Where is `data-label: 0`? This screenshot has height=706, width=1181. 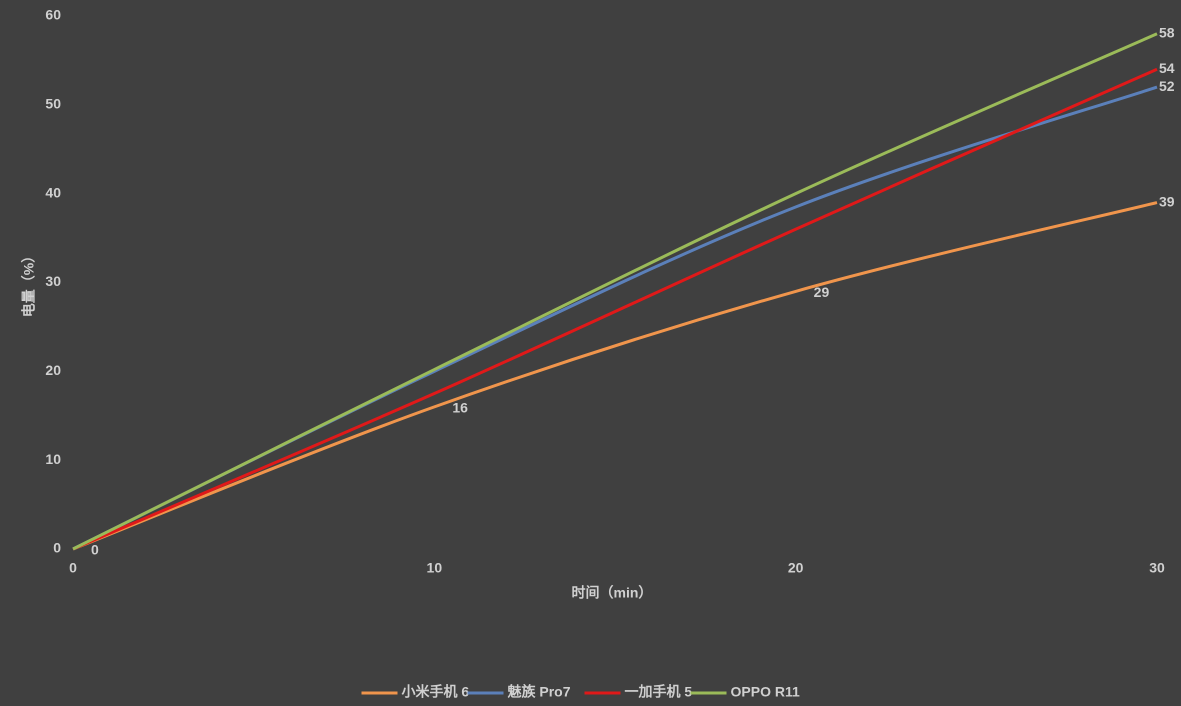
data-label: 0 is located at coordinates (95, 550).